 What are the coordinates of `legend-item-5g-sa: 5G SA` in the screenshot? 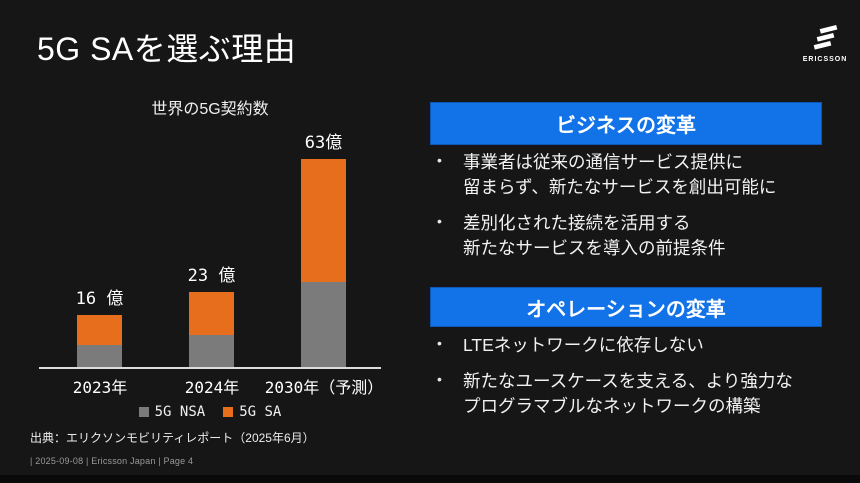 It's located at (252, 412).